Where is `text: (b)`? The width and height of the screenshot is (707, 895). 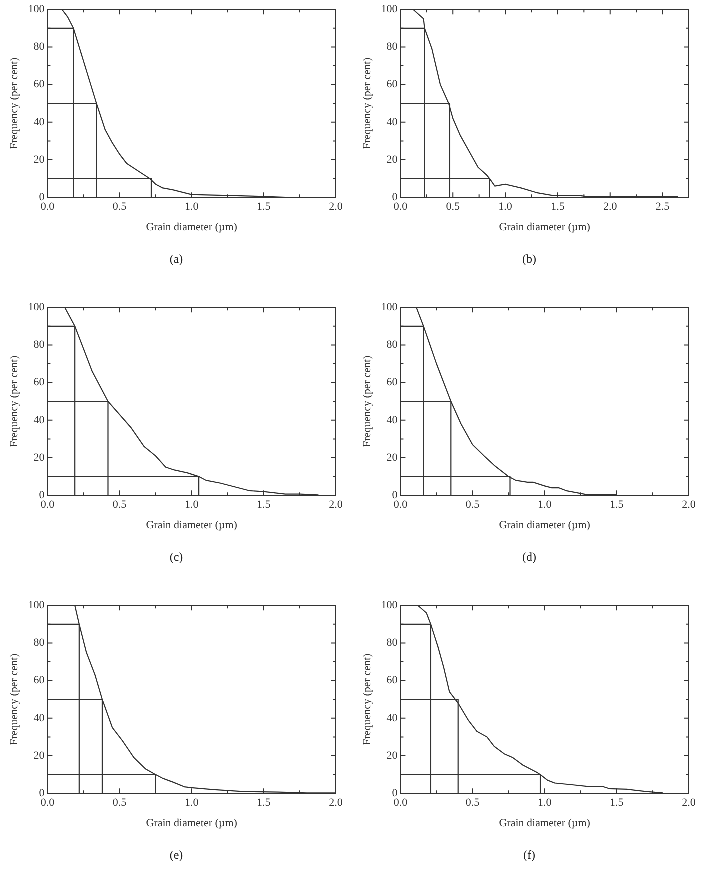
text: (b) is located at coordinates (530, 259).